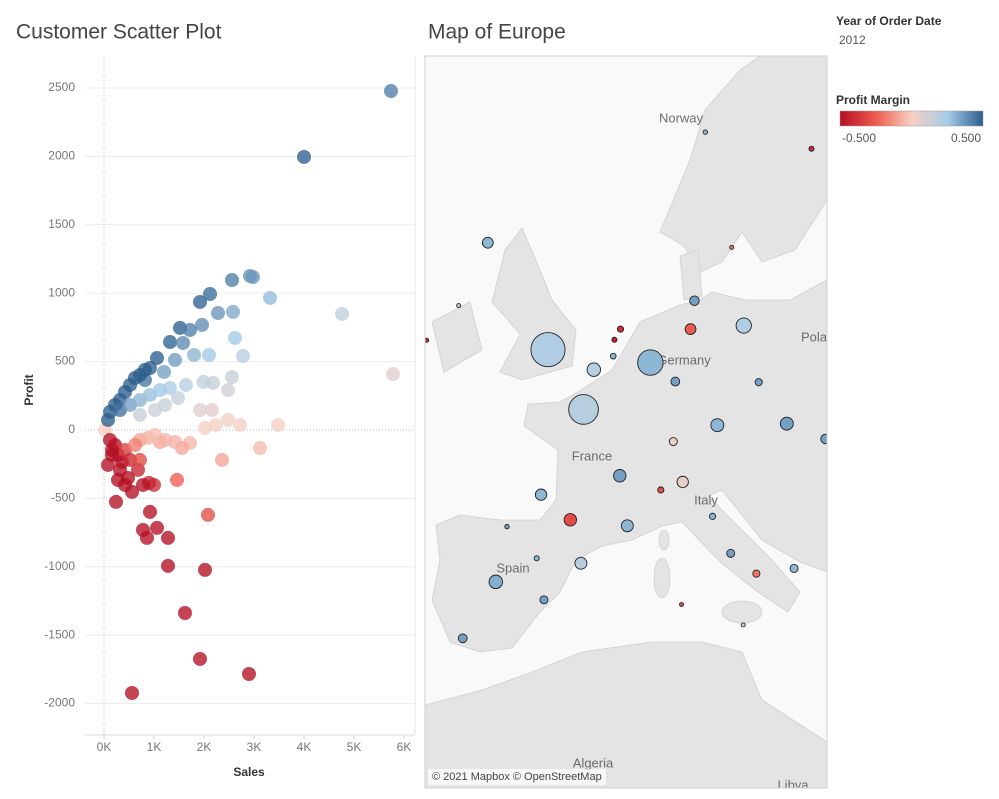 The image size is (999, 799). Describe the element at coordinates (873, 100) in the screenshot. I see `legend-title: Profit Margin` at that location.